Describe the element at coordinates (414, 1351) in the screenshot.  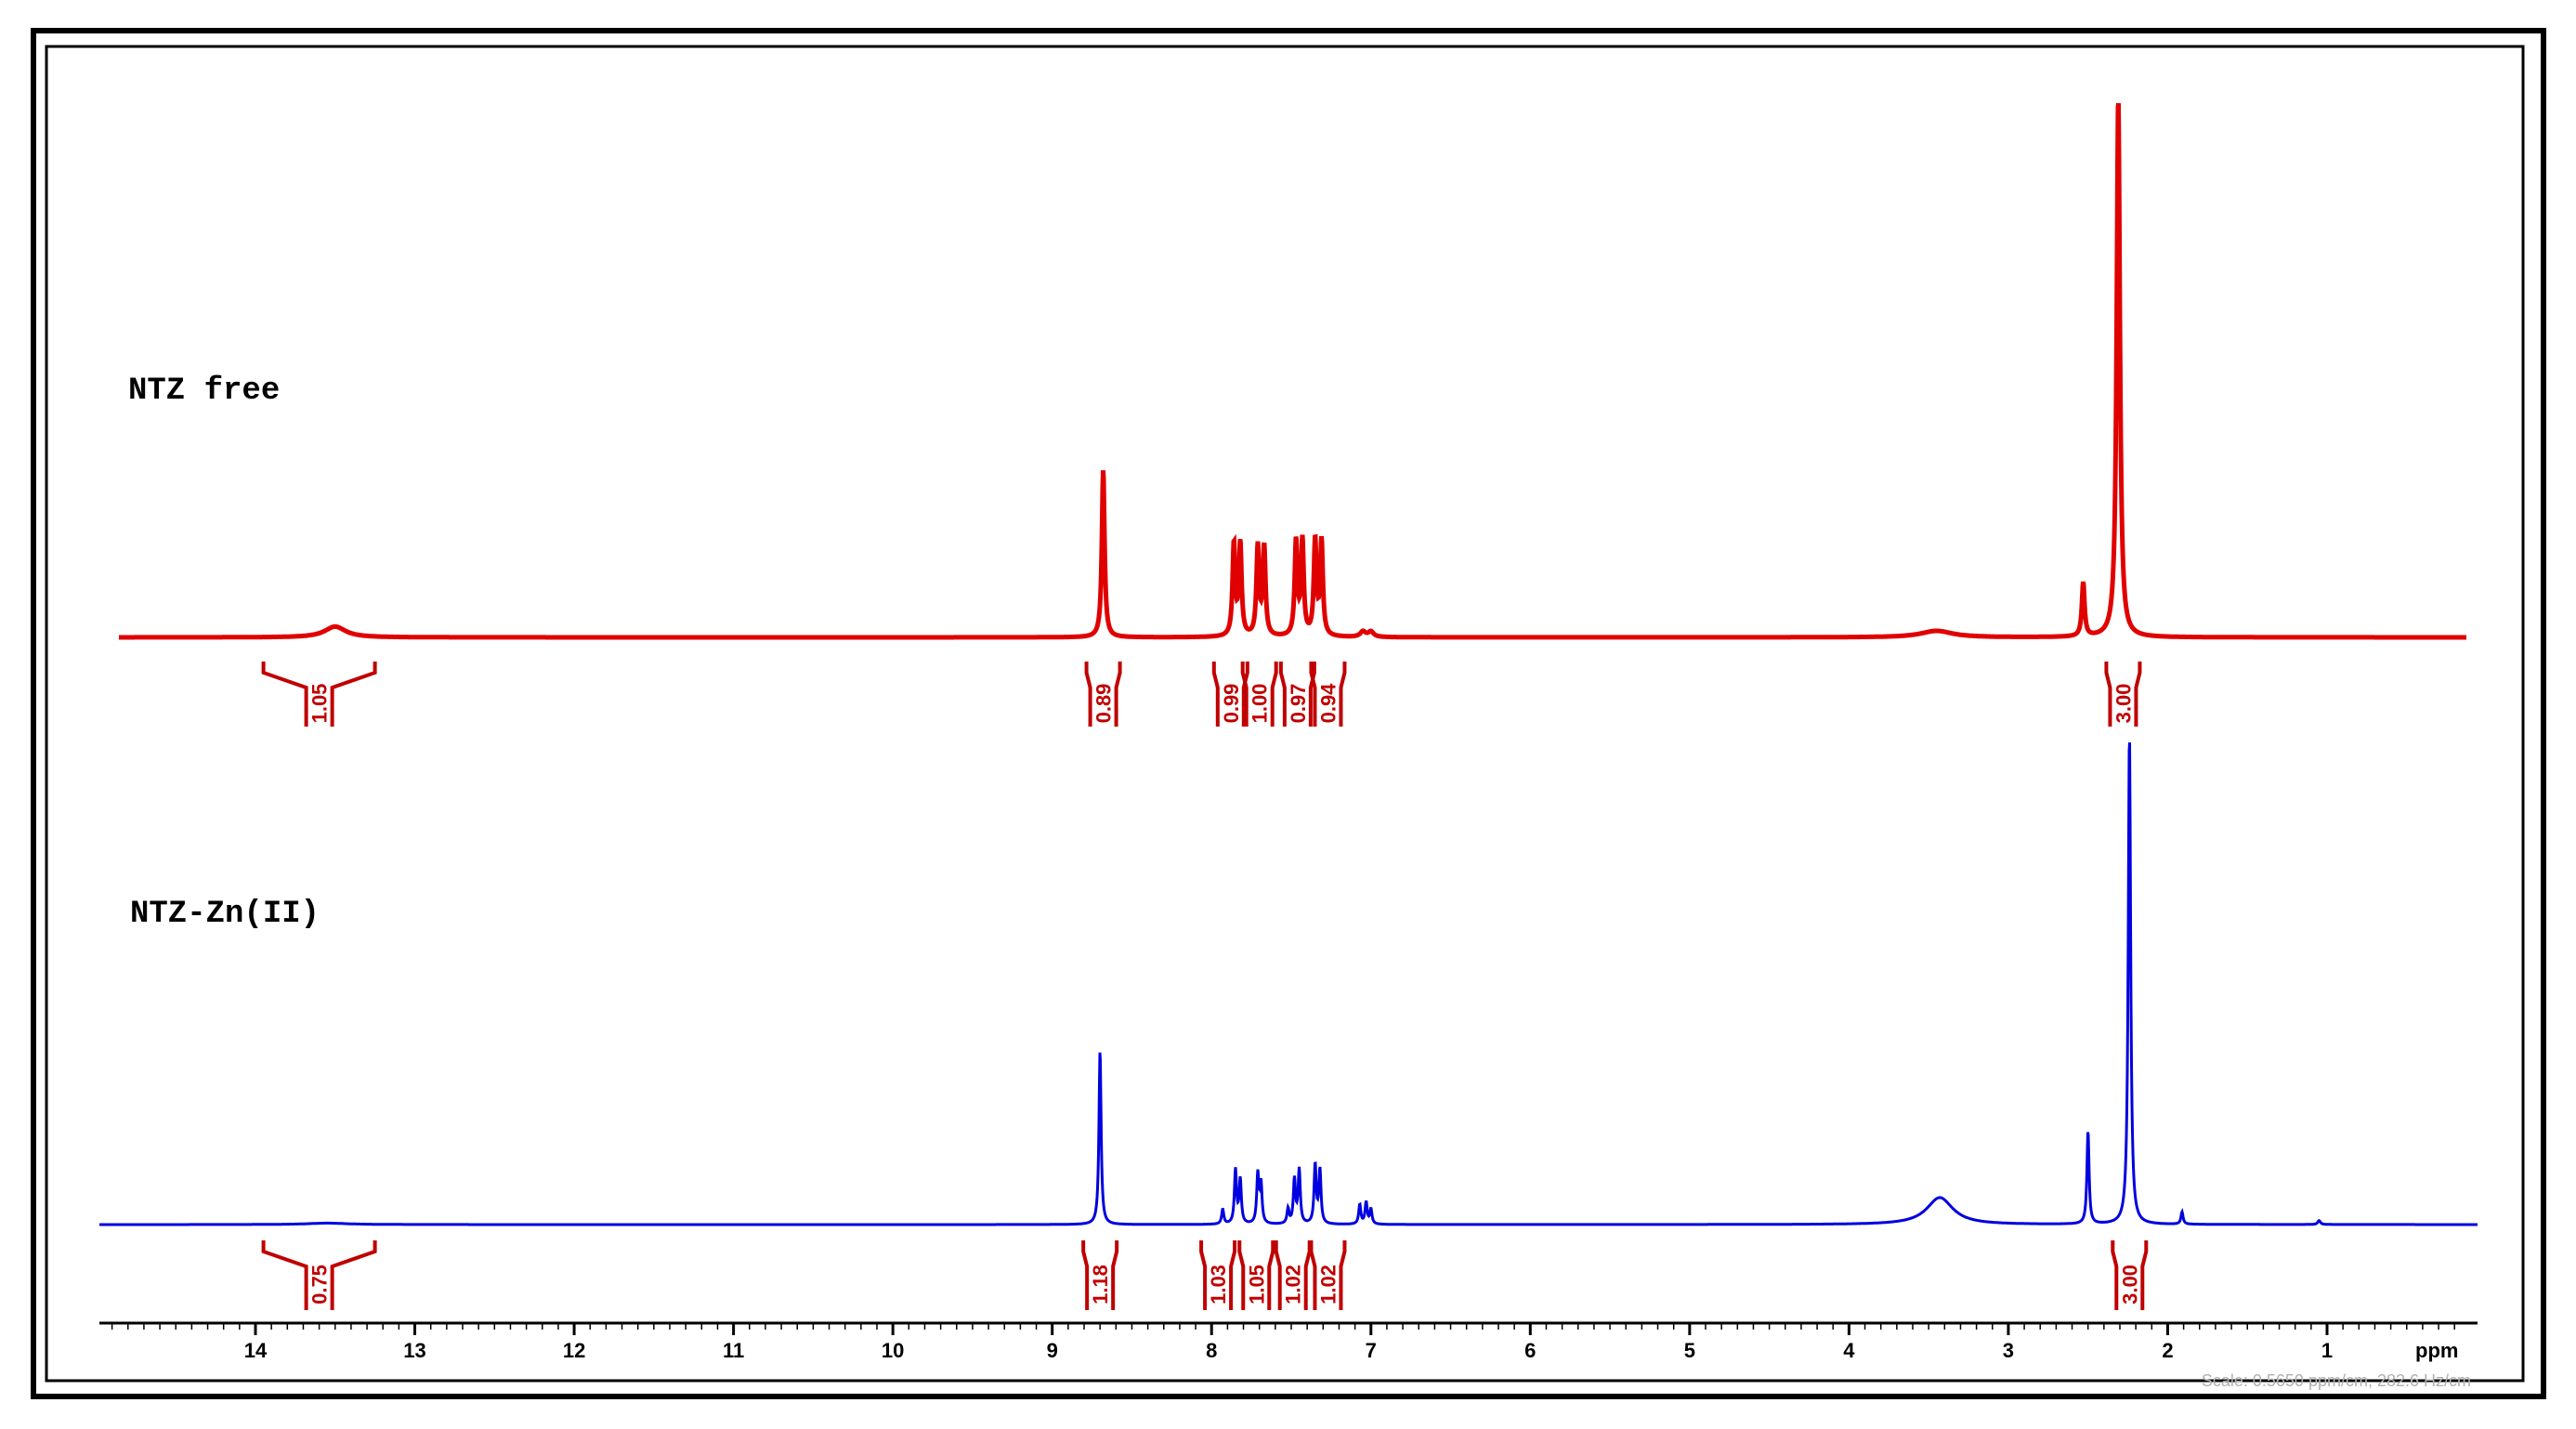
I see `x-tick-label: 13` at that location.